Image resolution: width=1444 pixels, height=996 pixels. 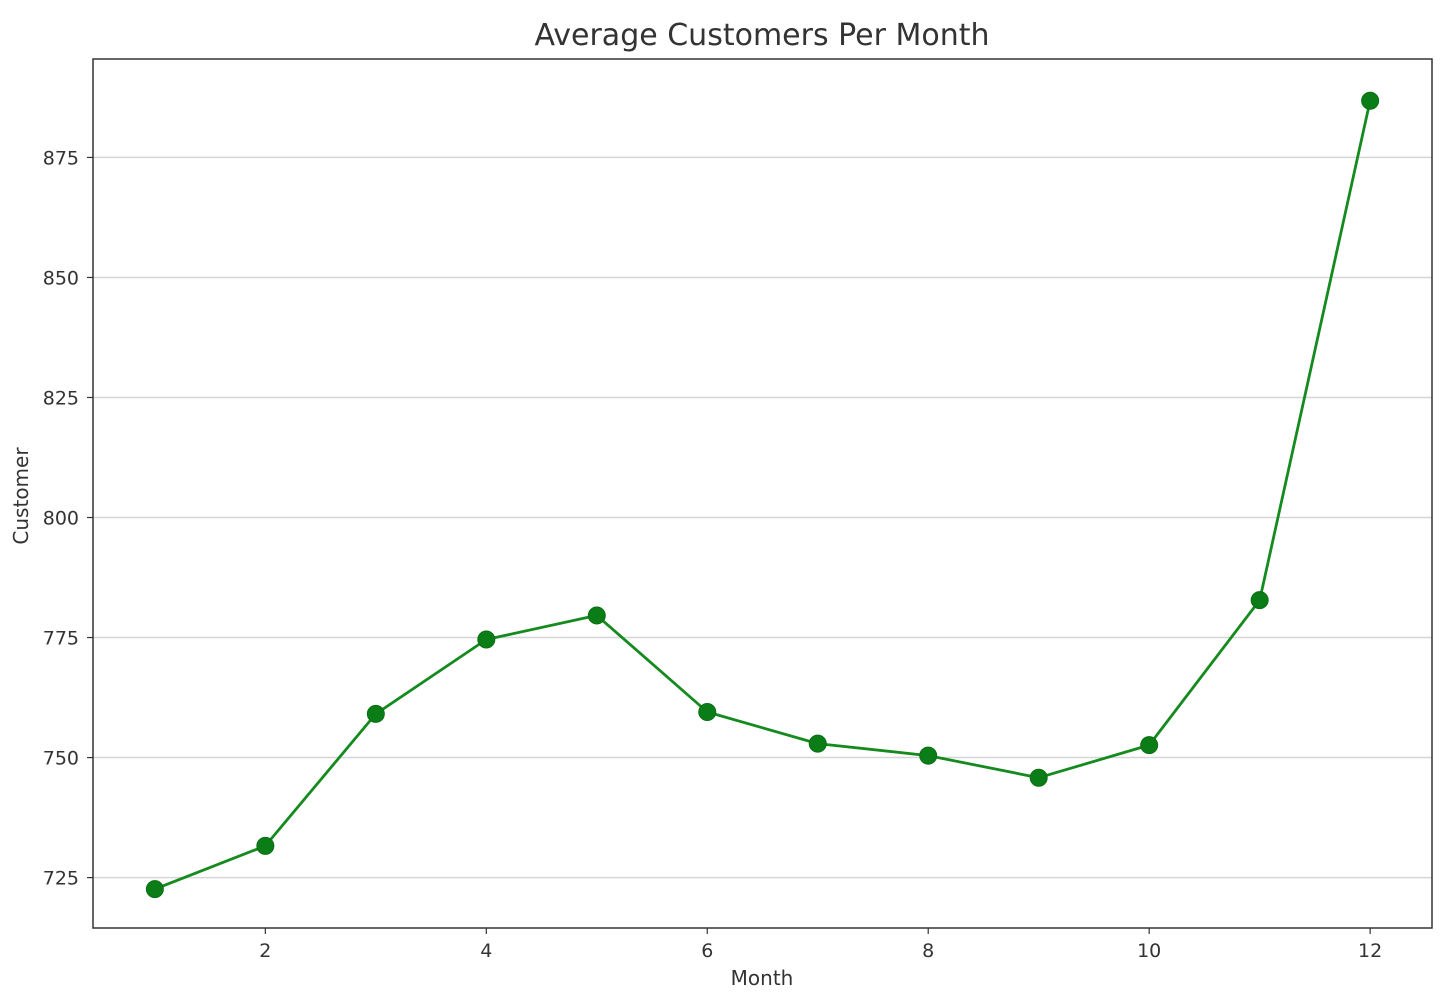 I want to click on y-tick-label: 875, so click(x=61, y=158).